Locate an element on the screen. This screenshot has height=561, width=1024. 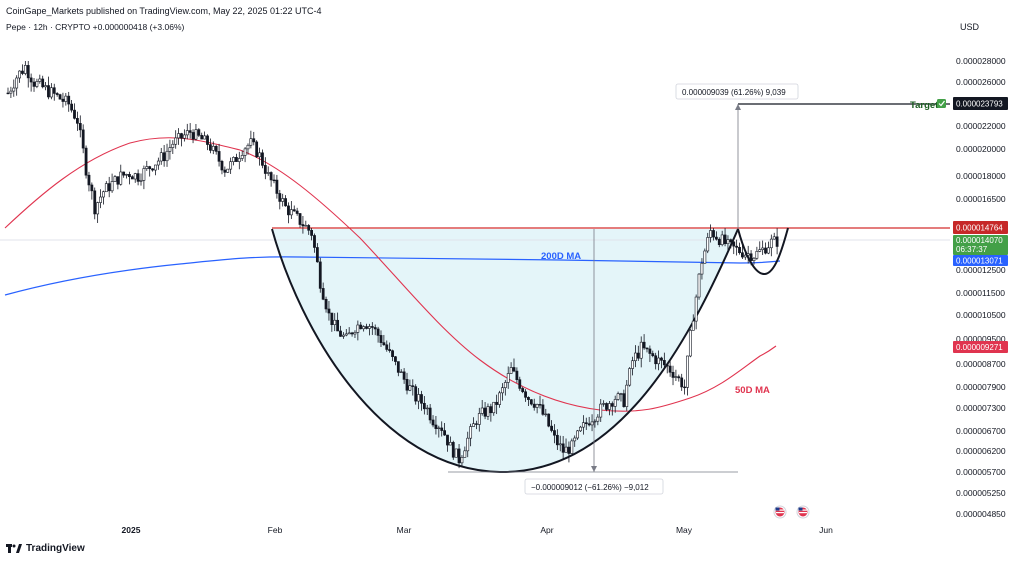
up-measure-arrow is located at coordinates (738, 107).